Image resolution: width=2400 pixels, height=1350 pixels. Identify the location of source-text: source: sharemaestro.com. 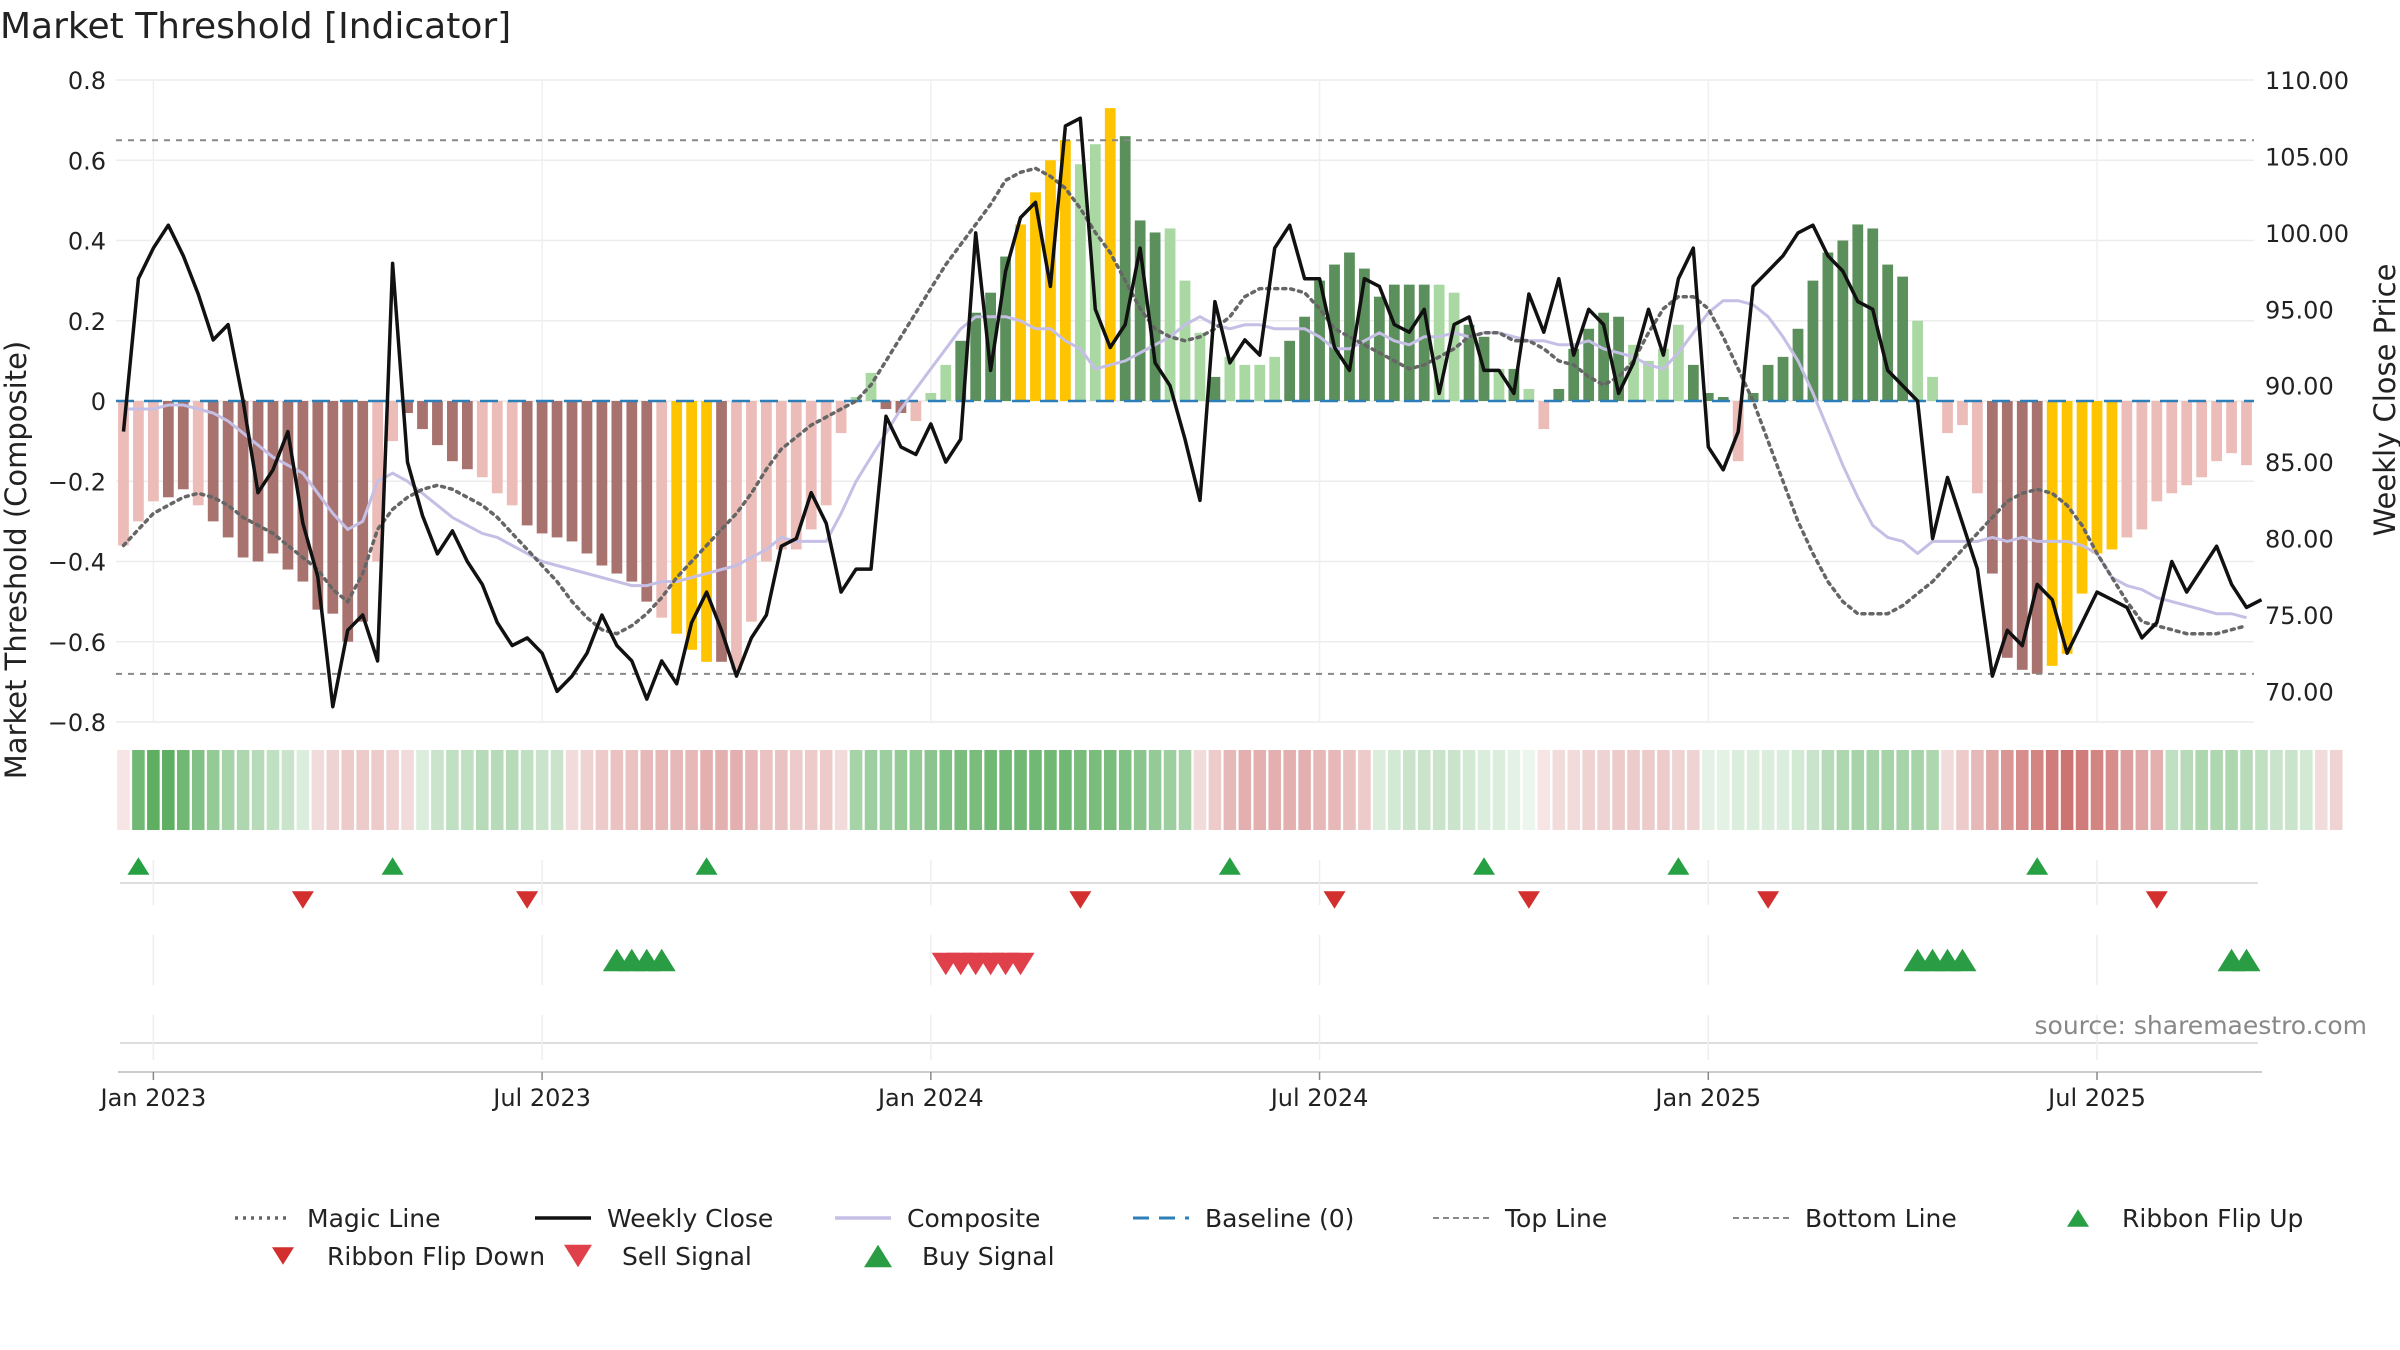
(2201, 1025).